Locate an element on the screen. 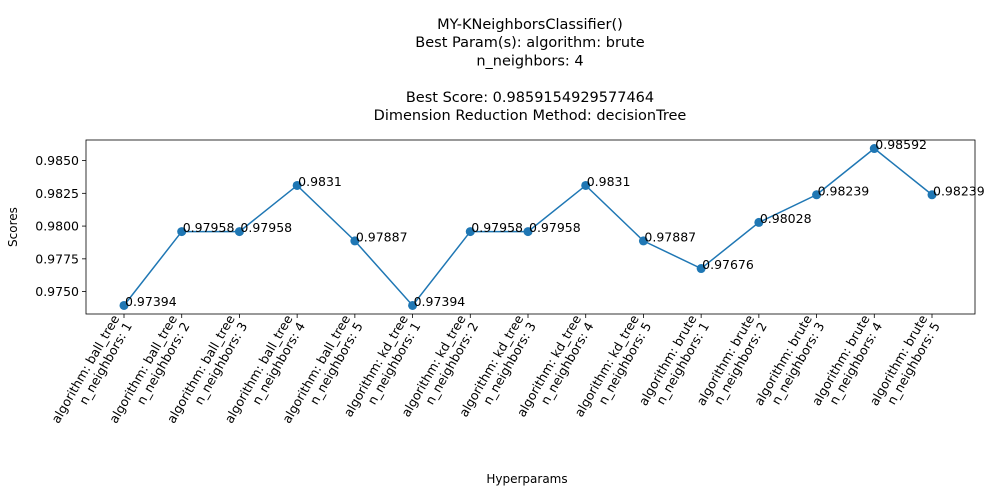  y-tick-label: 0.9775 is located at coordinates (57, 258).